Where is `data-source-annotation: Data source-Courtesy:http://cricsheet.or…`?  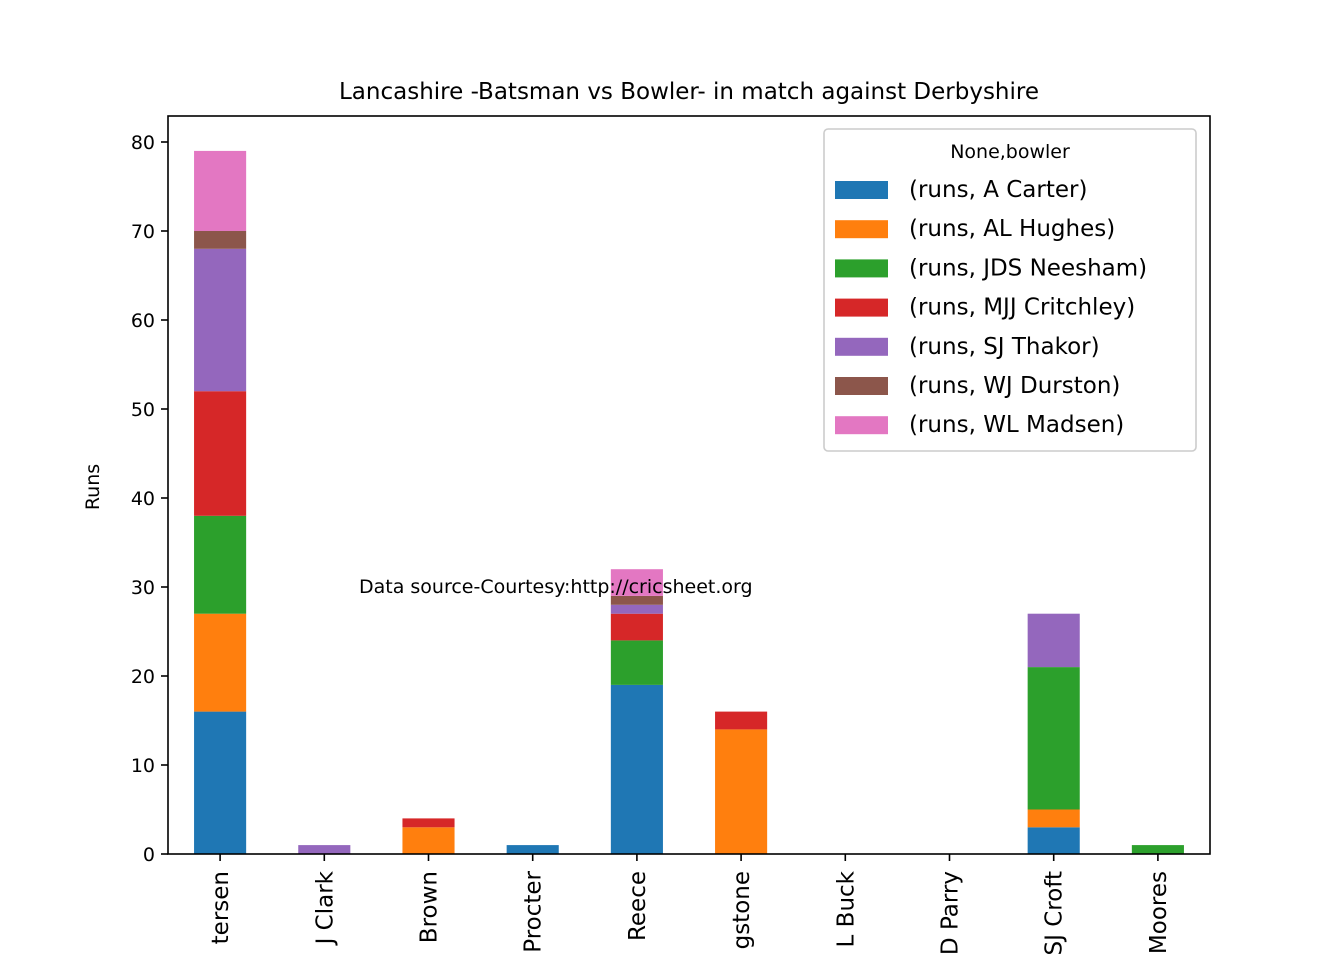 data-source-annotation: Data source-Courtesy:http://cricsheet.or… is located at coordinates (556, 587).